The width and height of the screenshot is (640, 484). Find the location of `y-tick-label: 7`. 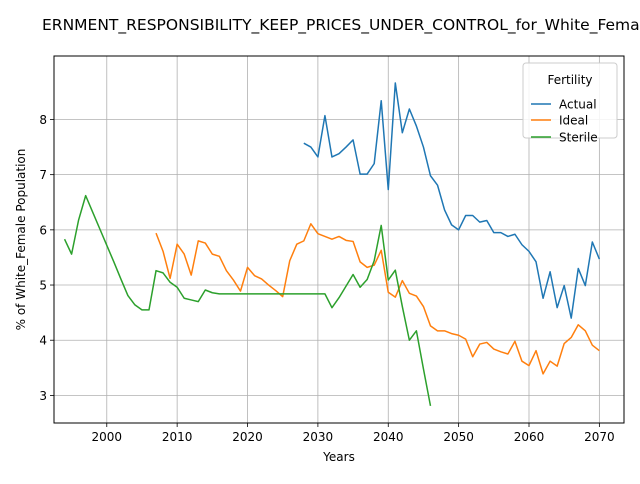

y-tick-label: 7 is located at coordinates (43, 175).